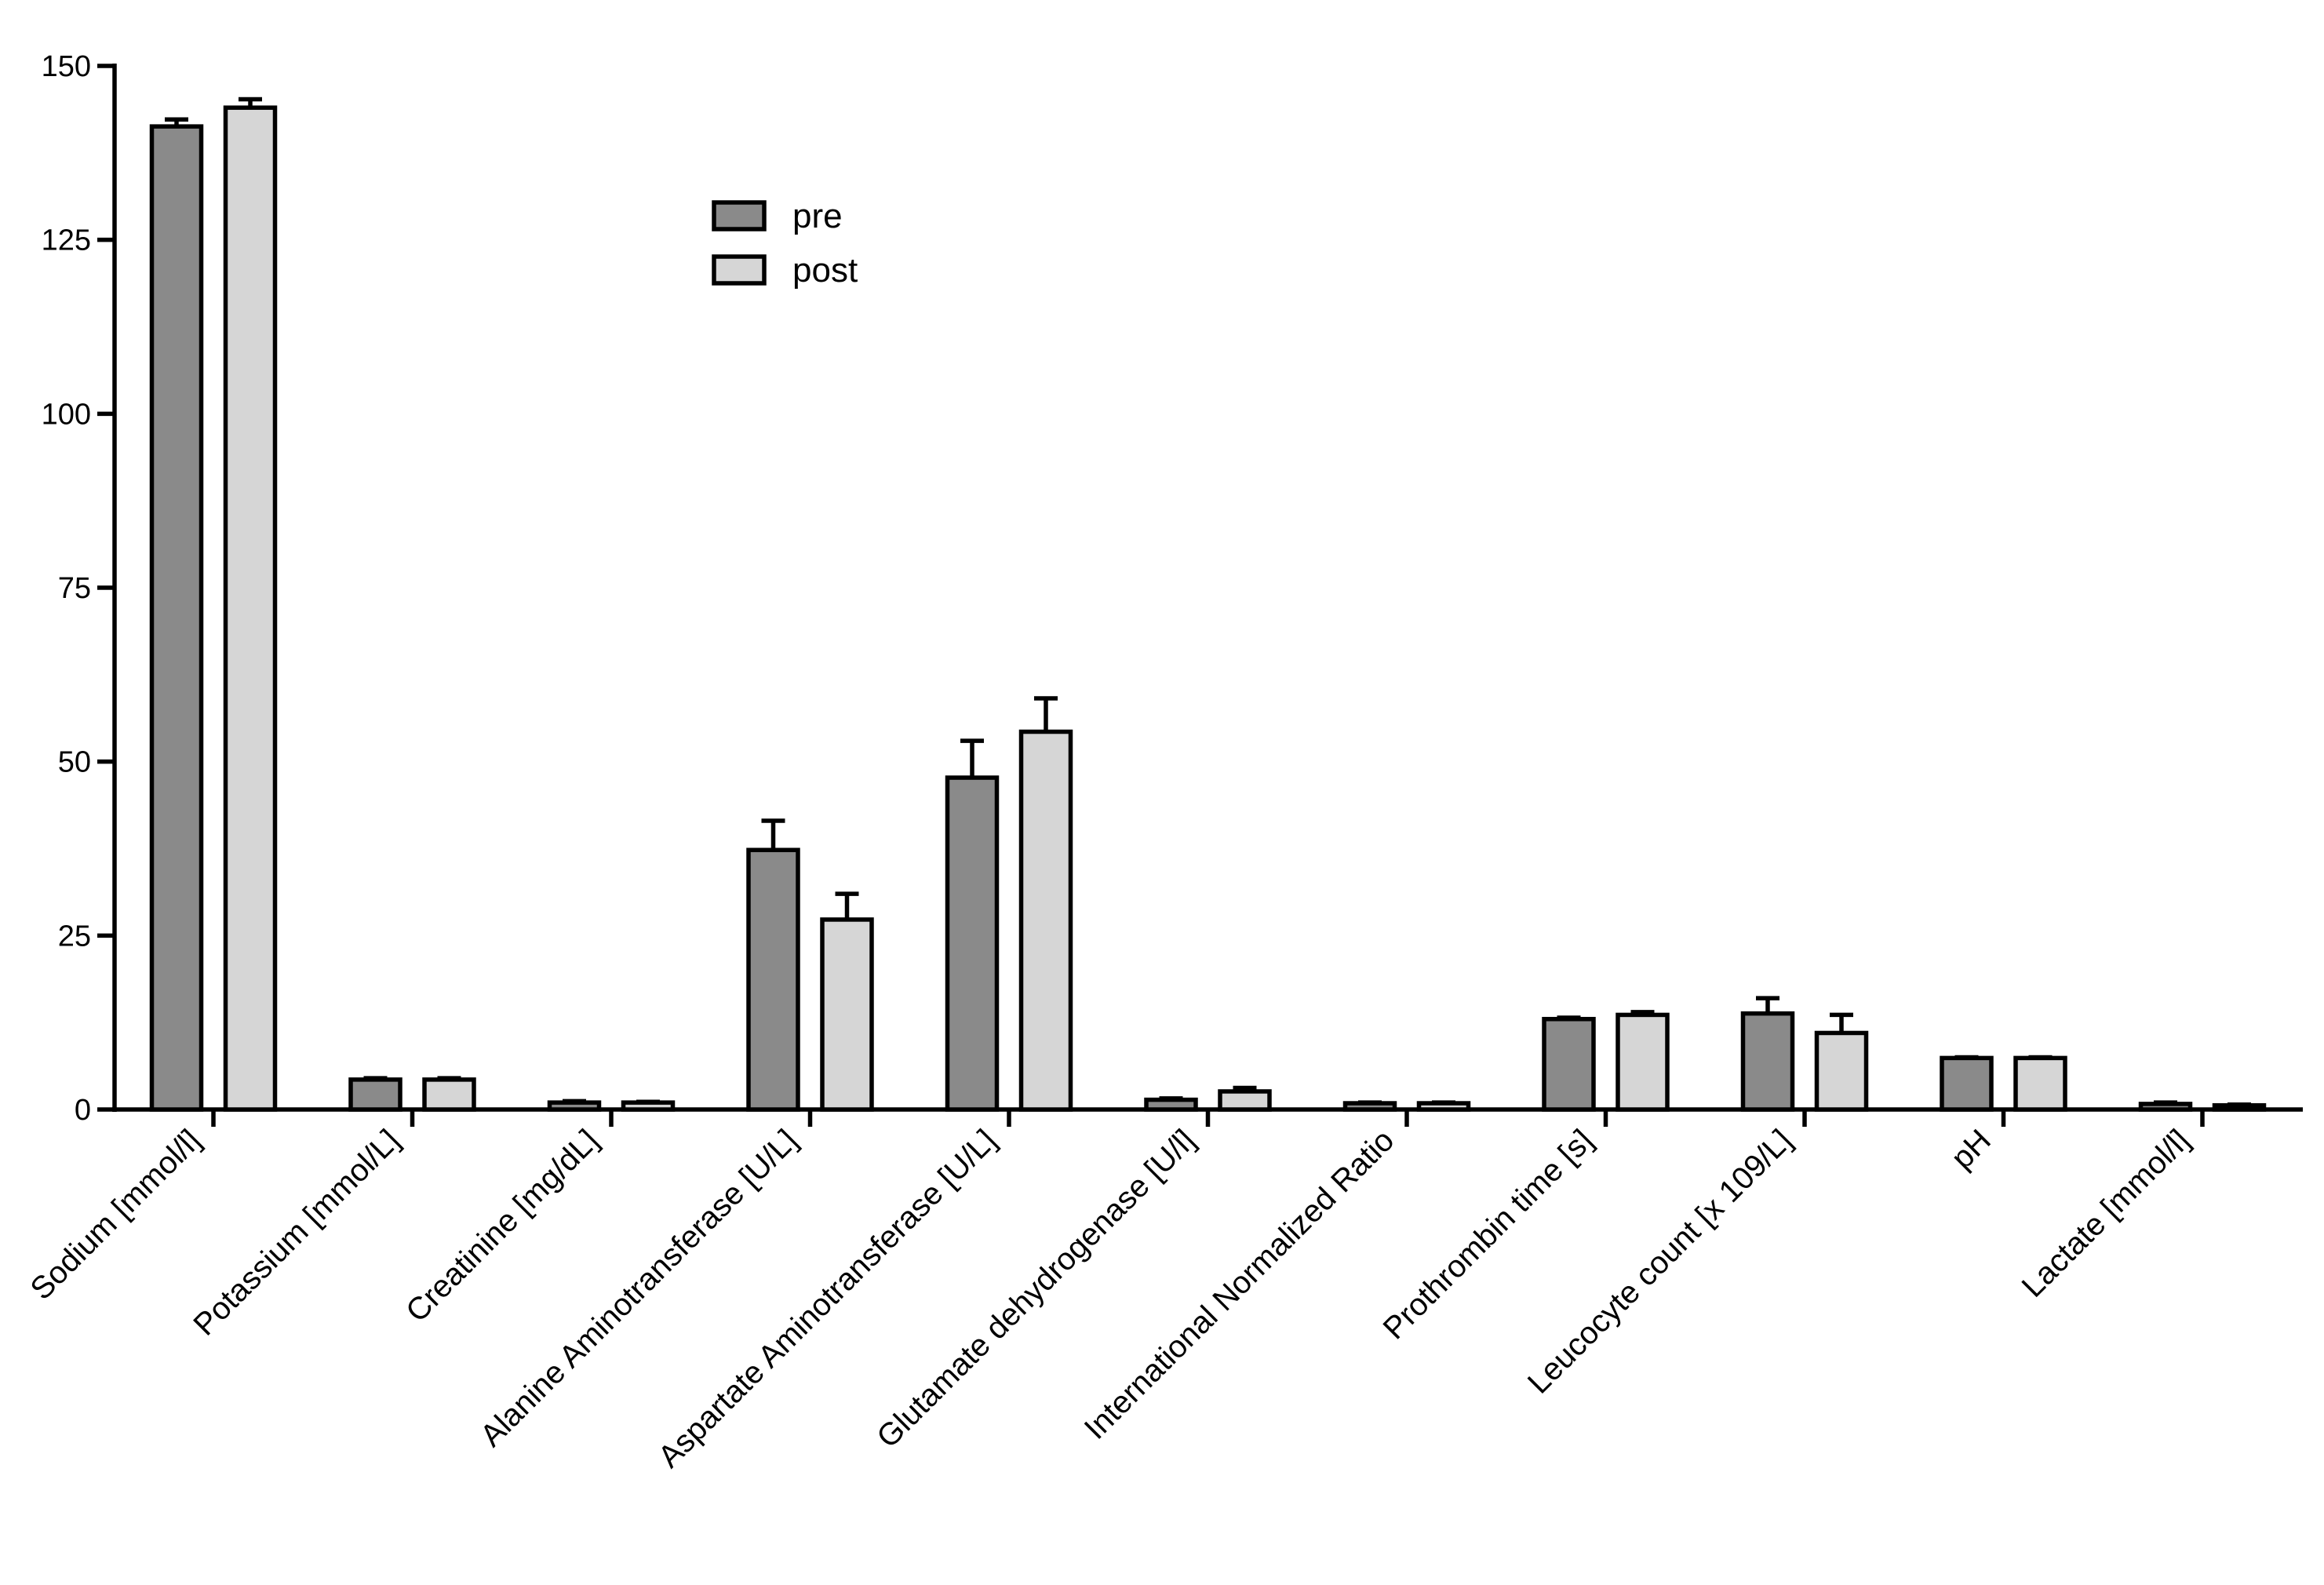 The height and width of the screenshot is (1585, 2324). I want to click on y-tick-label: 75, so click(74, 589).